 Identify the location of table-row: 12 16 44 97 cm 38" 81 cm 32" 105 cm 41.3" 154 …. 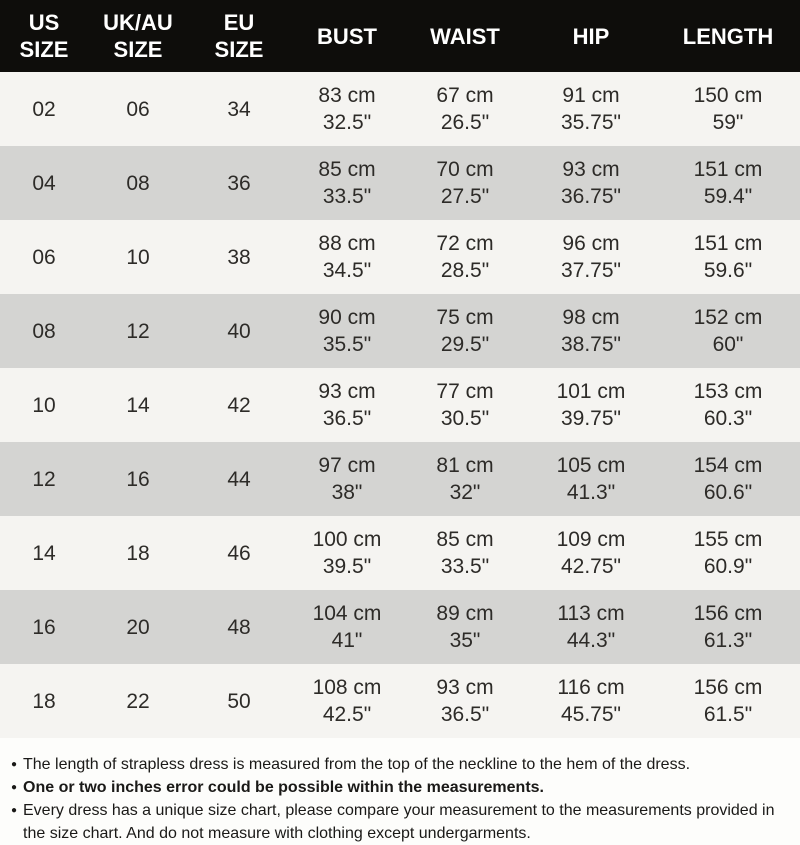
(400, 479).